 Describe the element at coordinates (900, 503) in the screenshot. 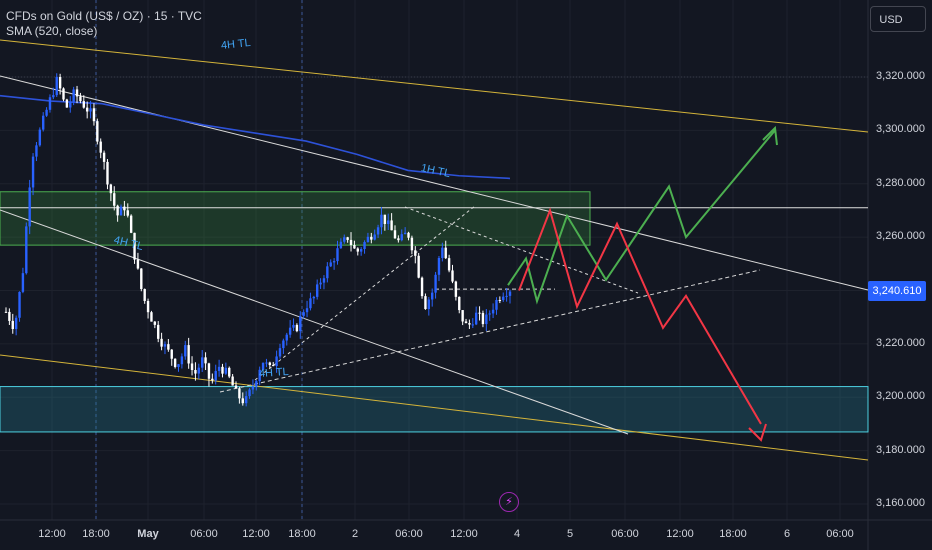

I see `y-tick-label: 3,160.000` at that location.